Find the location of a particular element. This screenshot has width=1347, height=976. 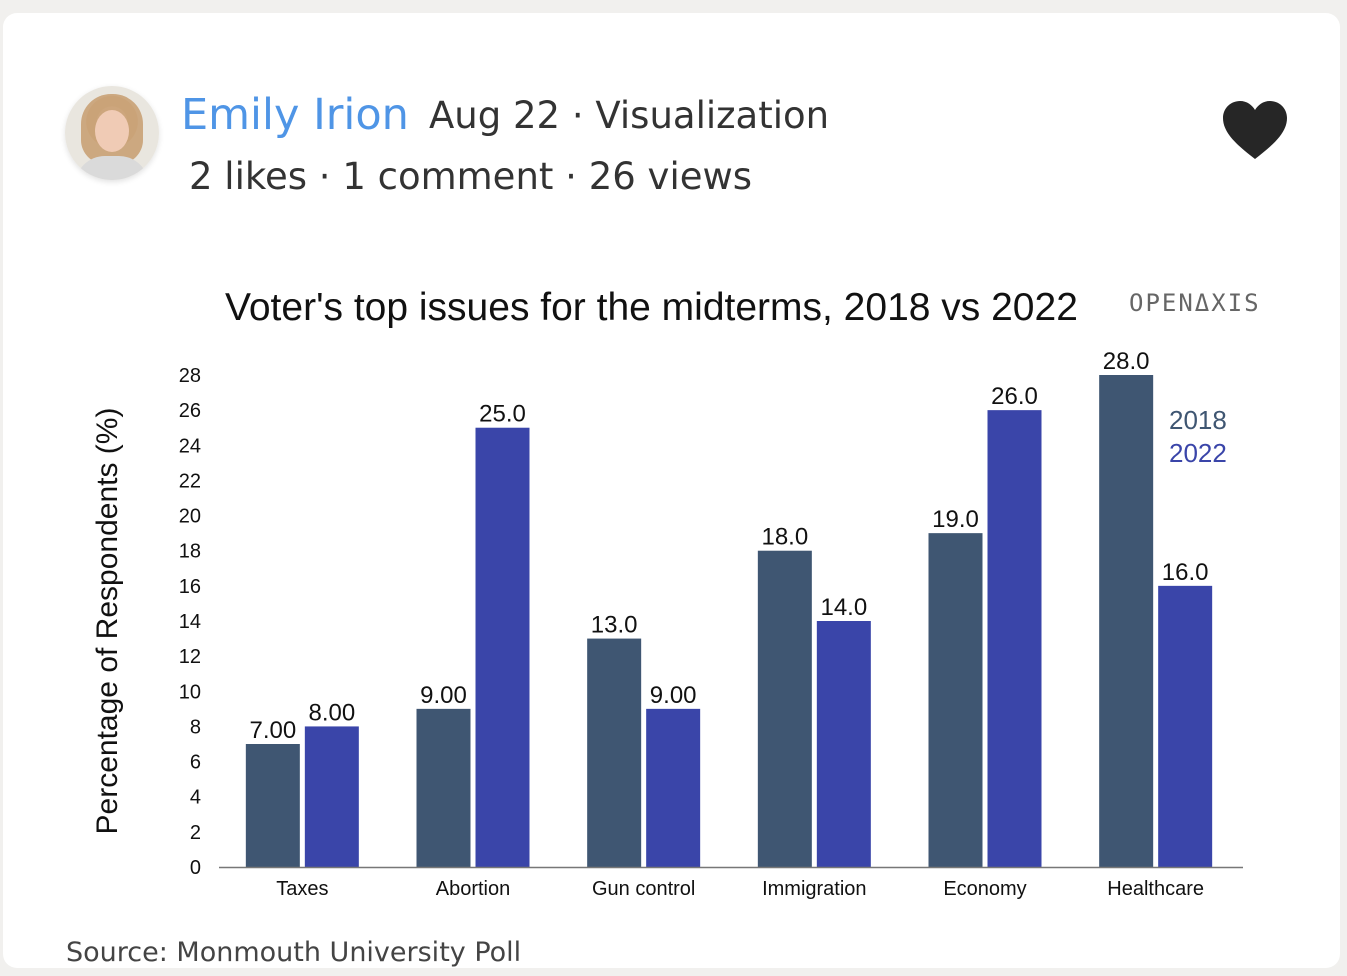

y-tick-label: 4 is located at coordinates (195, 798).